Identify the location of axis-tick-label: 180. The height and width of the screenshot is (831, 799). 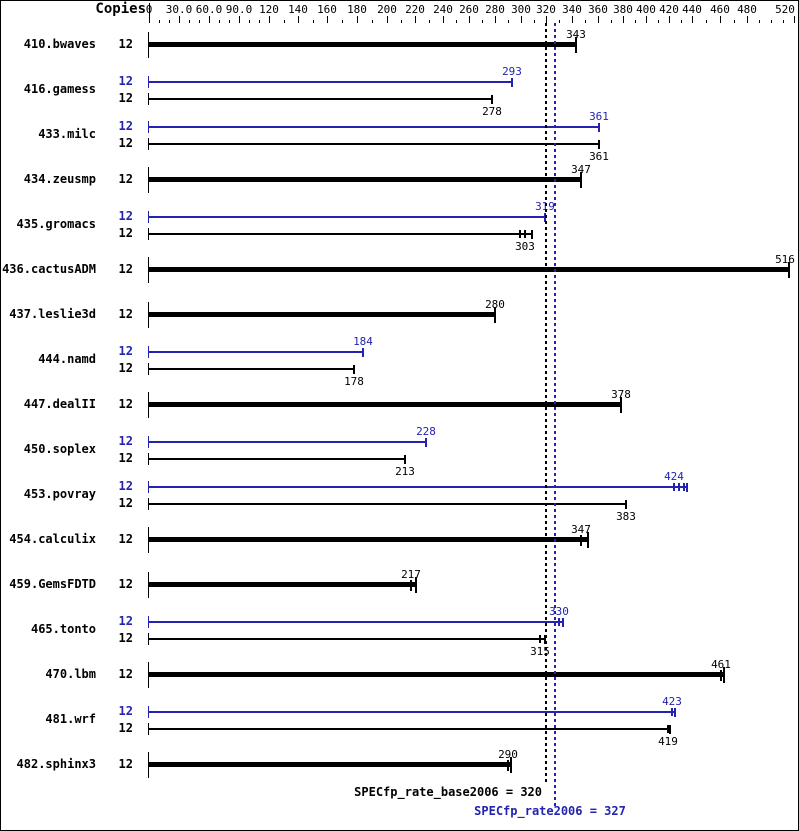
(357, 9).